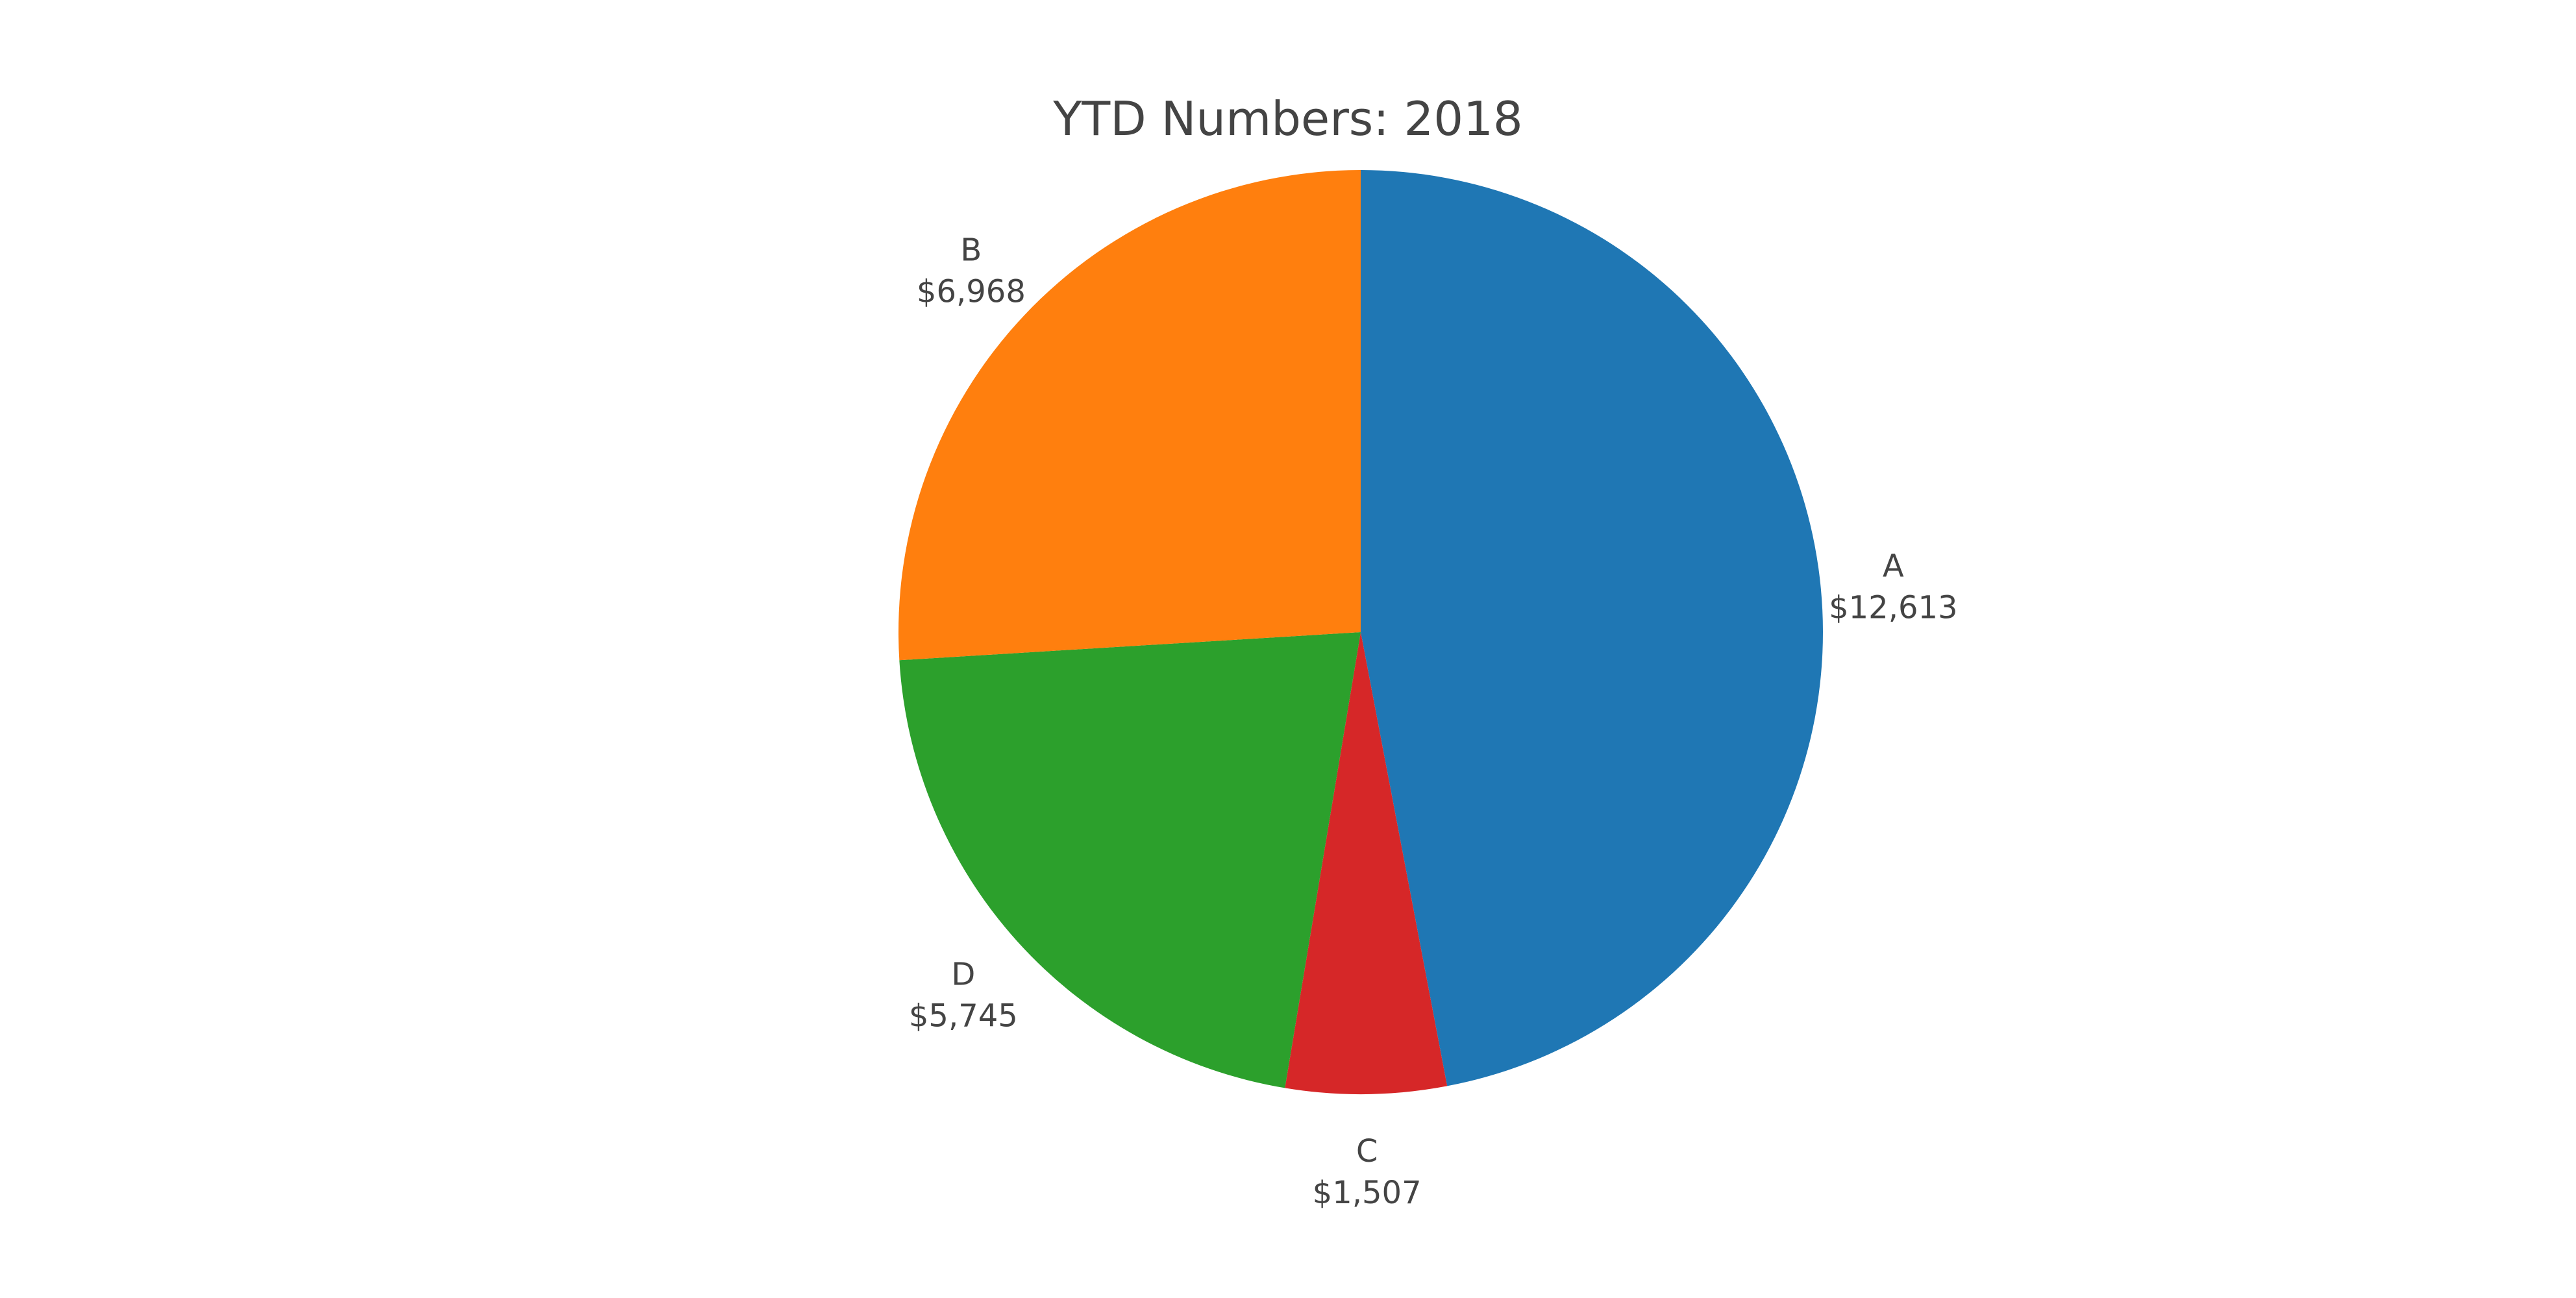 The width and height of the screenshot is (2576, 1298). Describe the element at coordinates (1893, 608) in the screenshot. I see `slice-value-a: $12,613` at that location.